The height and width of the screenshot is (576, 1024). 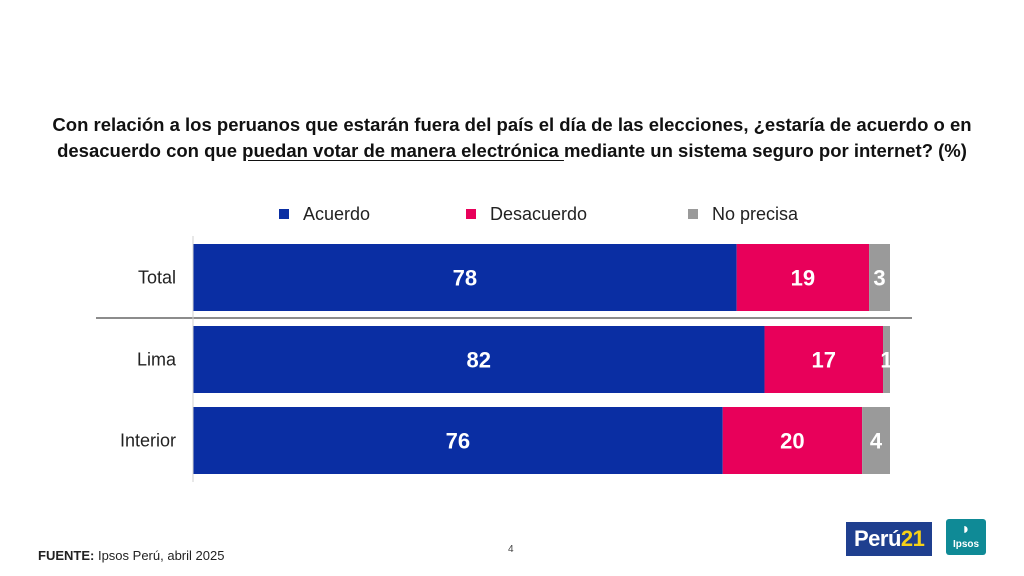 I want to click on data-label-interior-desacuerdo: 20, so click(x=792, y=441).